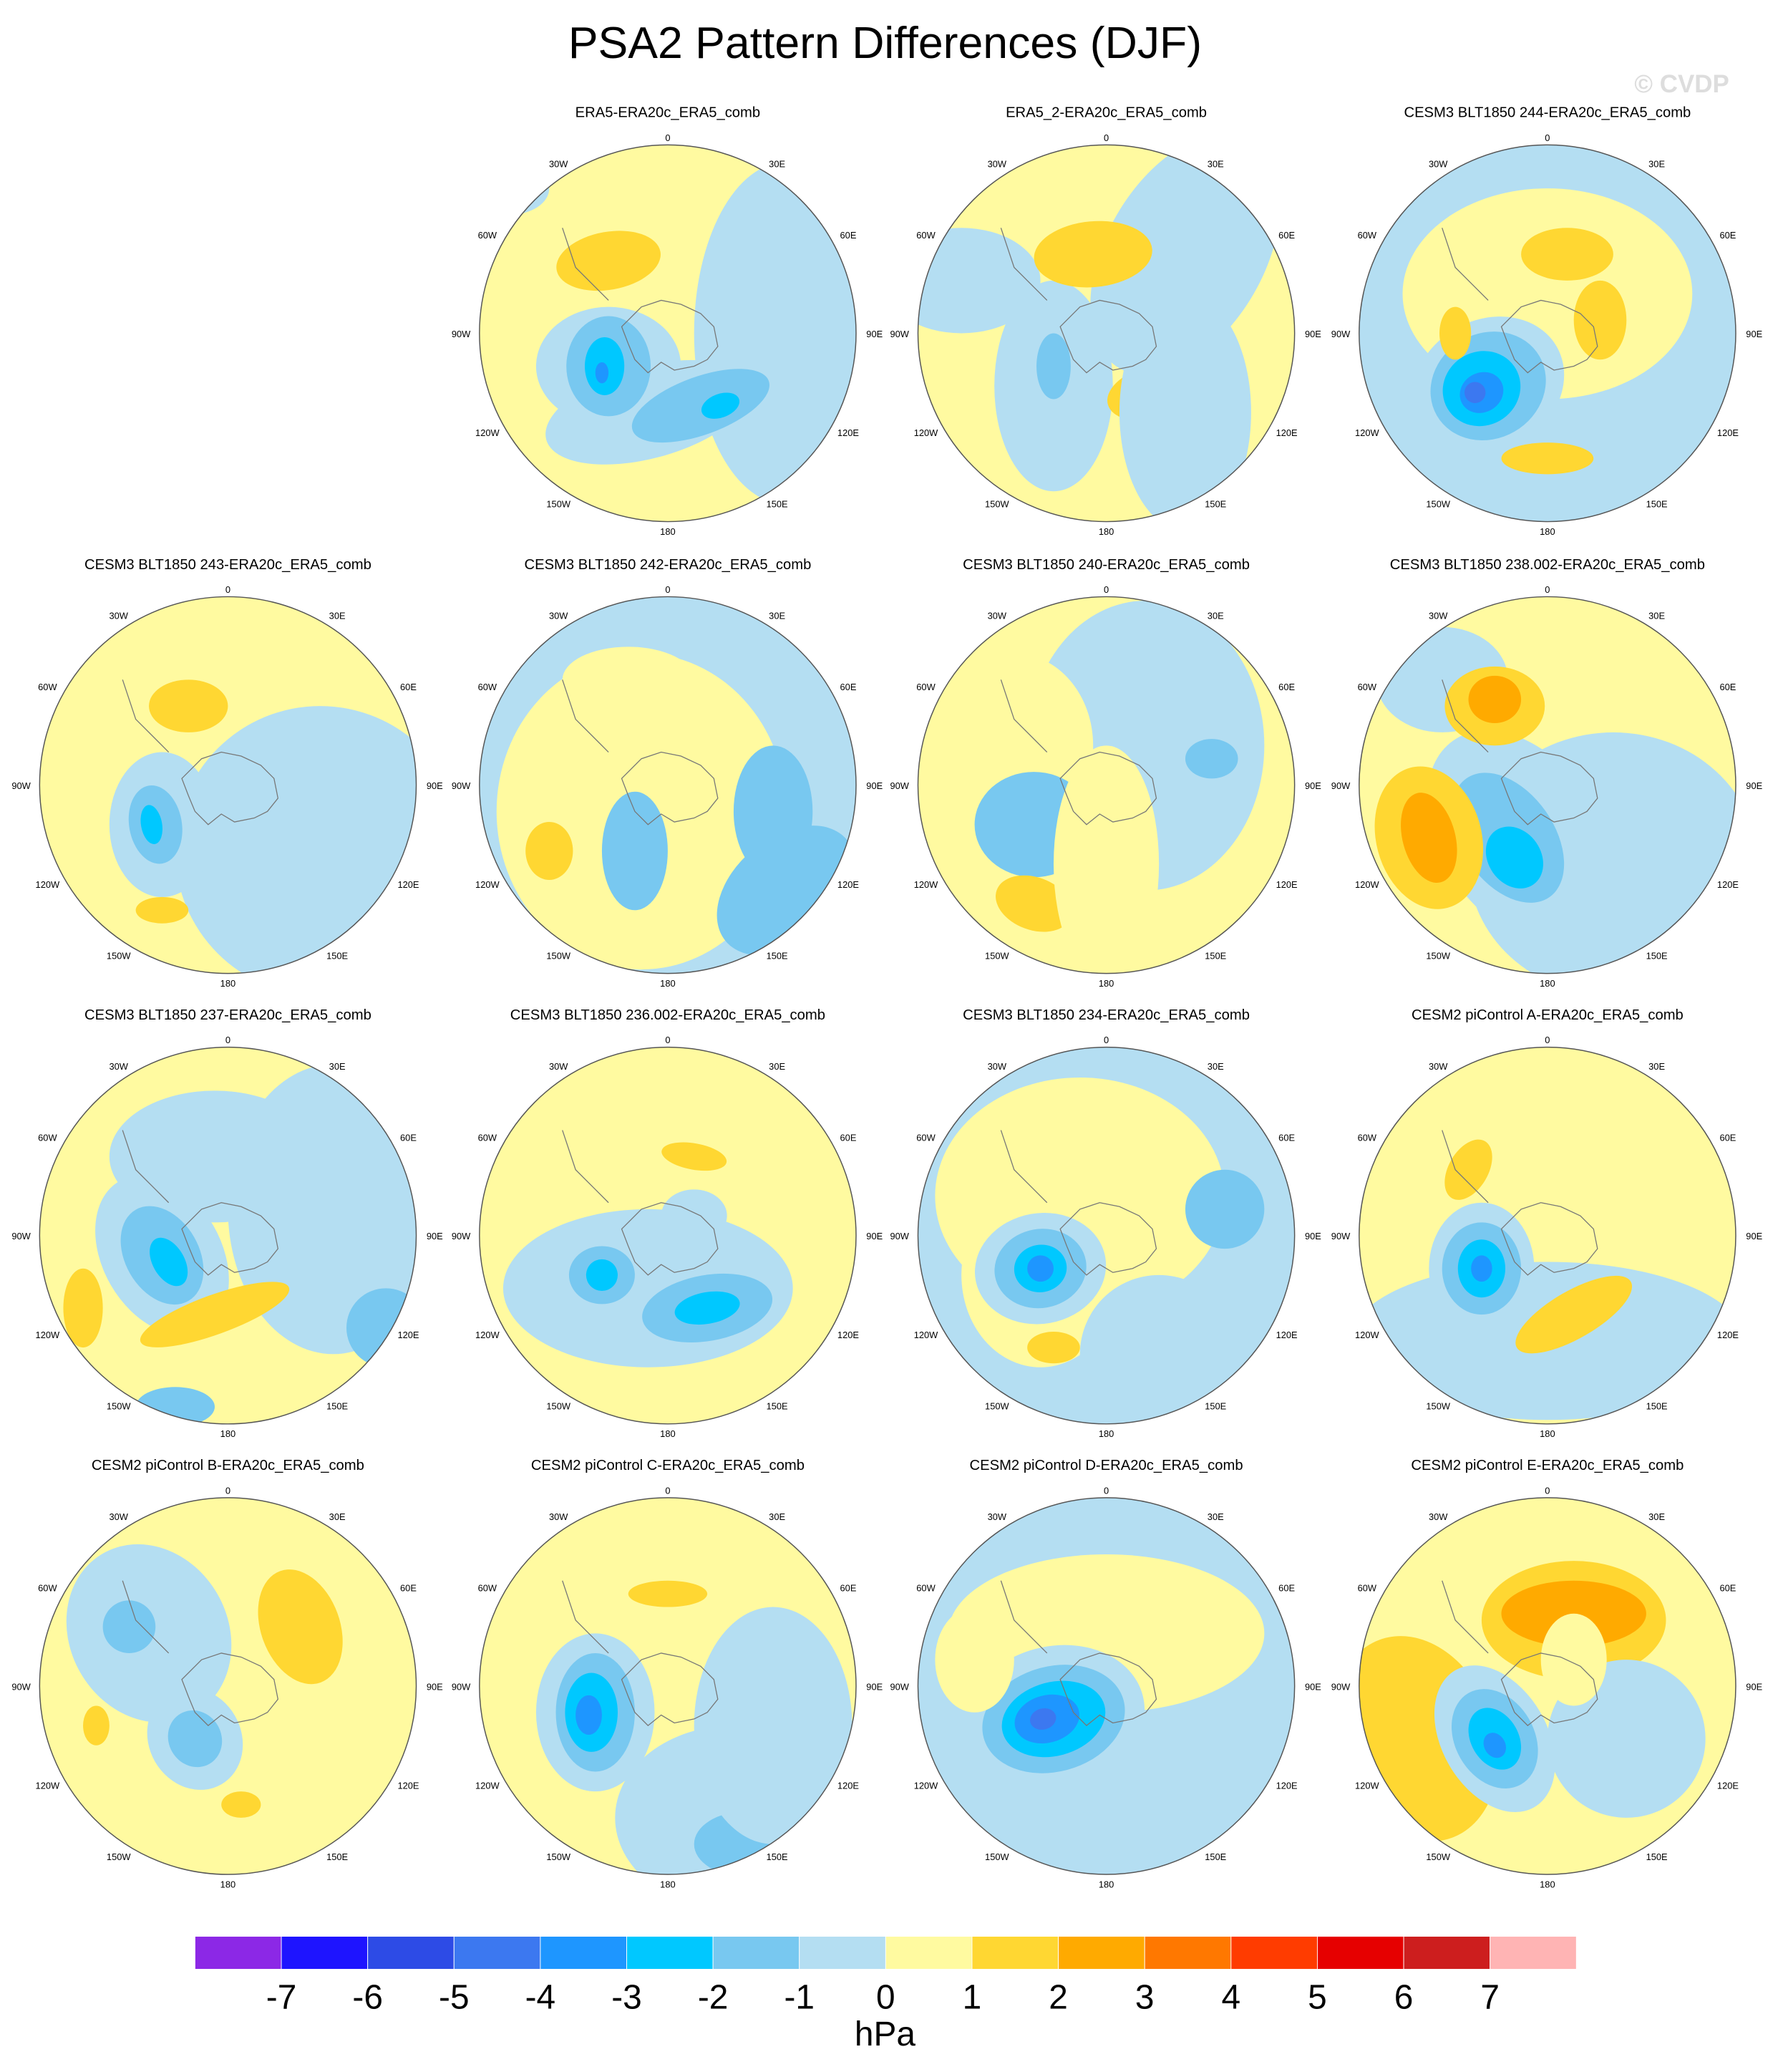 The image size is (1778, 2072). Describe the element at coordinates (885, 1998) in the screenshot. I see `colorbar-tick-label: 0` at that location.